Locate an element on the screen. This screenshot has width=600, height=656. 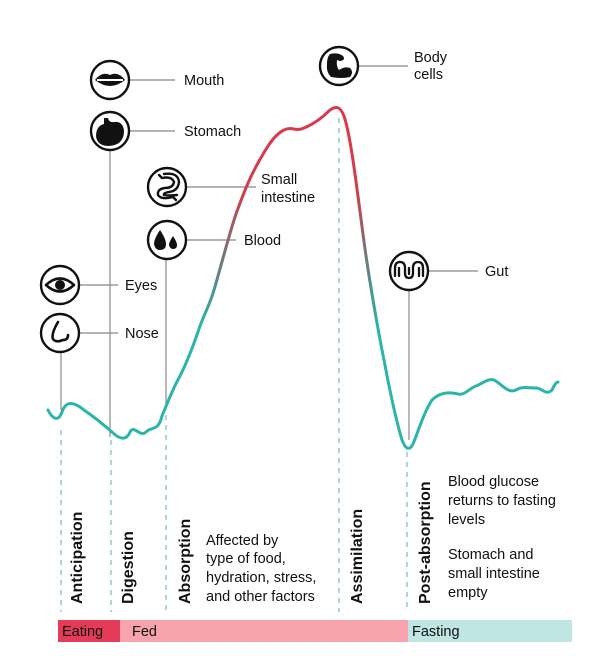
note-line: small intestine is located at coordinates (494, 574).